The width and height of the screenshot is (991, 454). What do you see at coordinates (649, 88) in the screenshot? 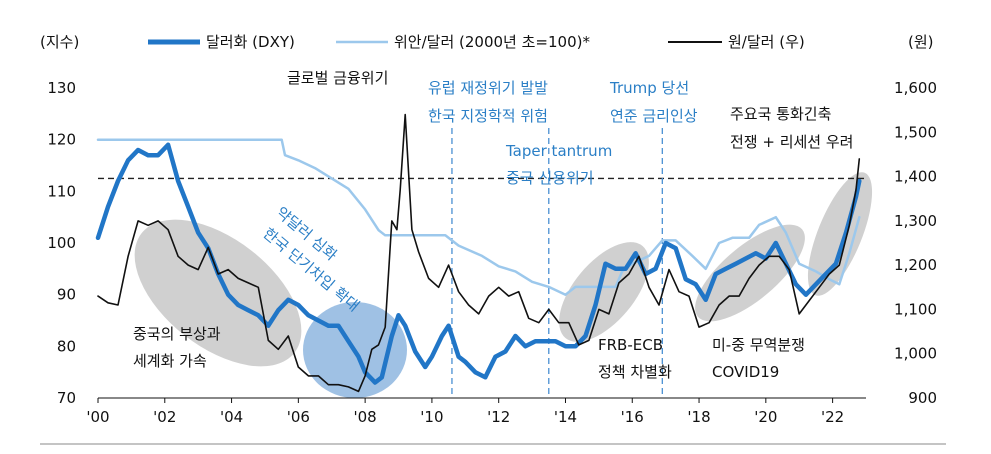
I see `annotation-trump-line1: Trump 당선` at bounding box center [649, 88].